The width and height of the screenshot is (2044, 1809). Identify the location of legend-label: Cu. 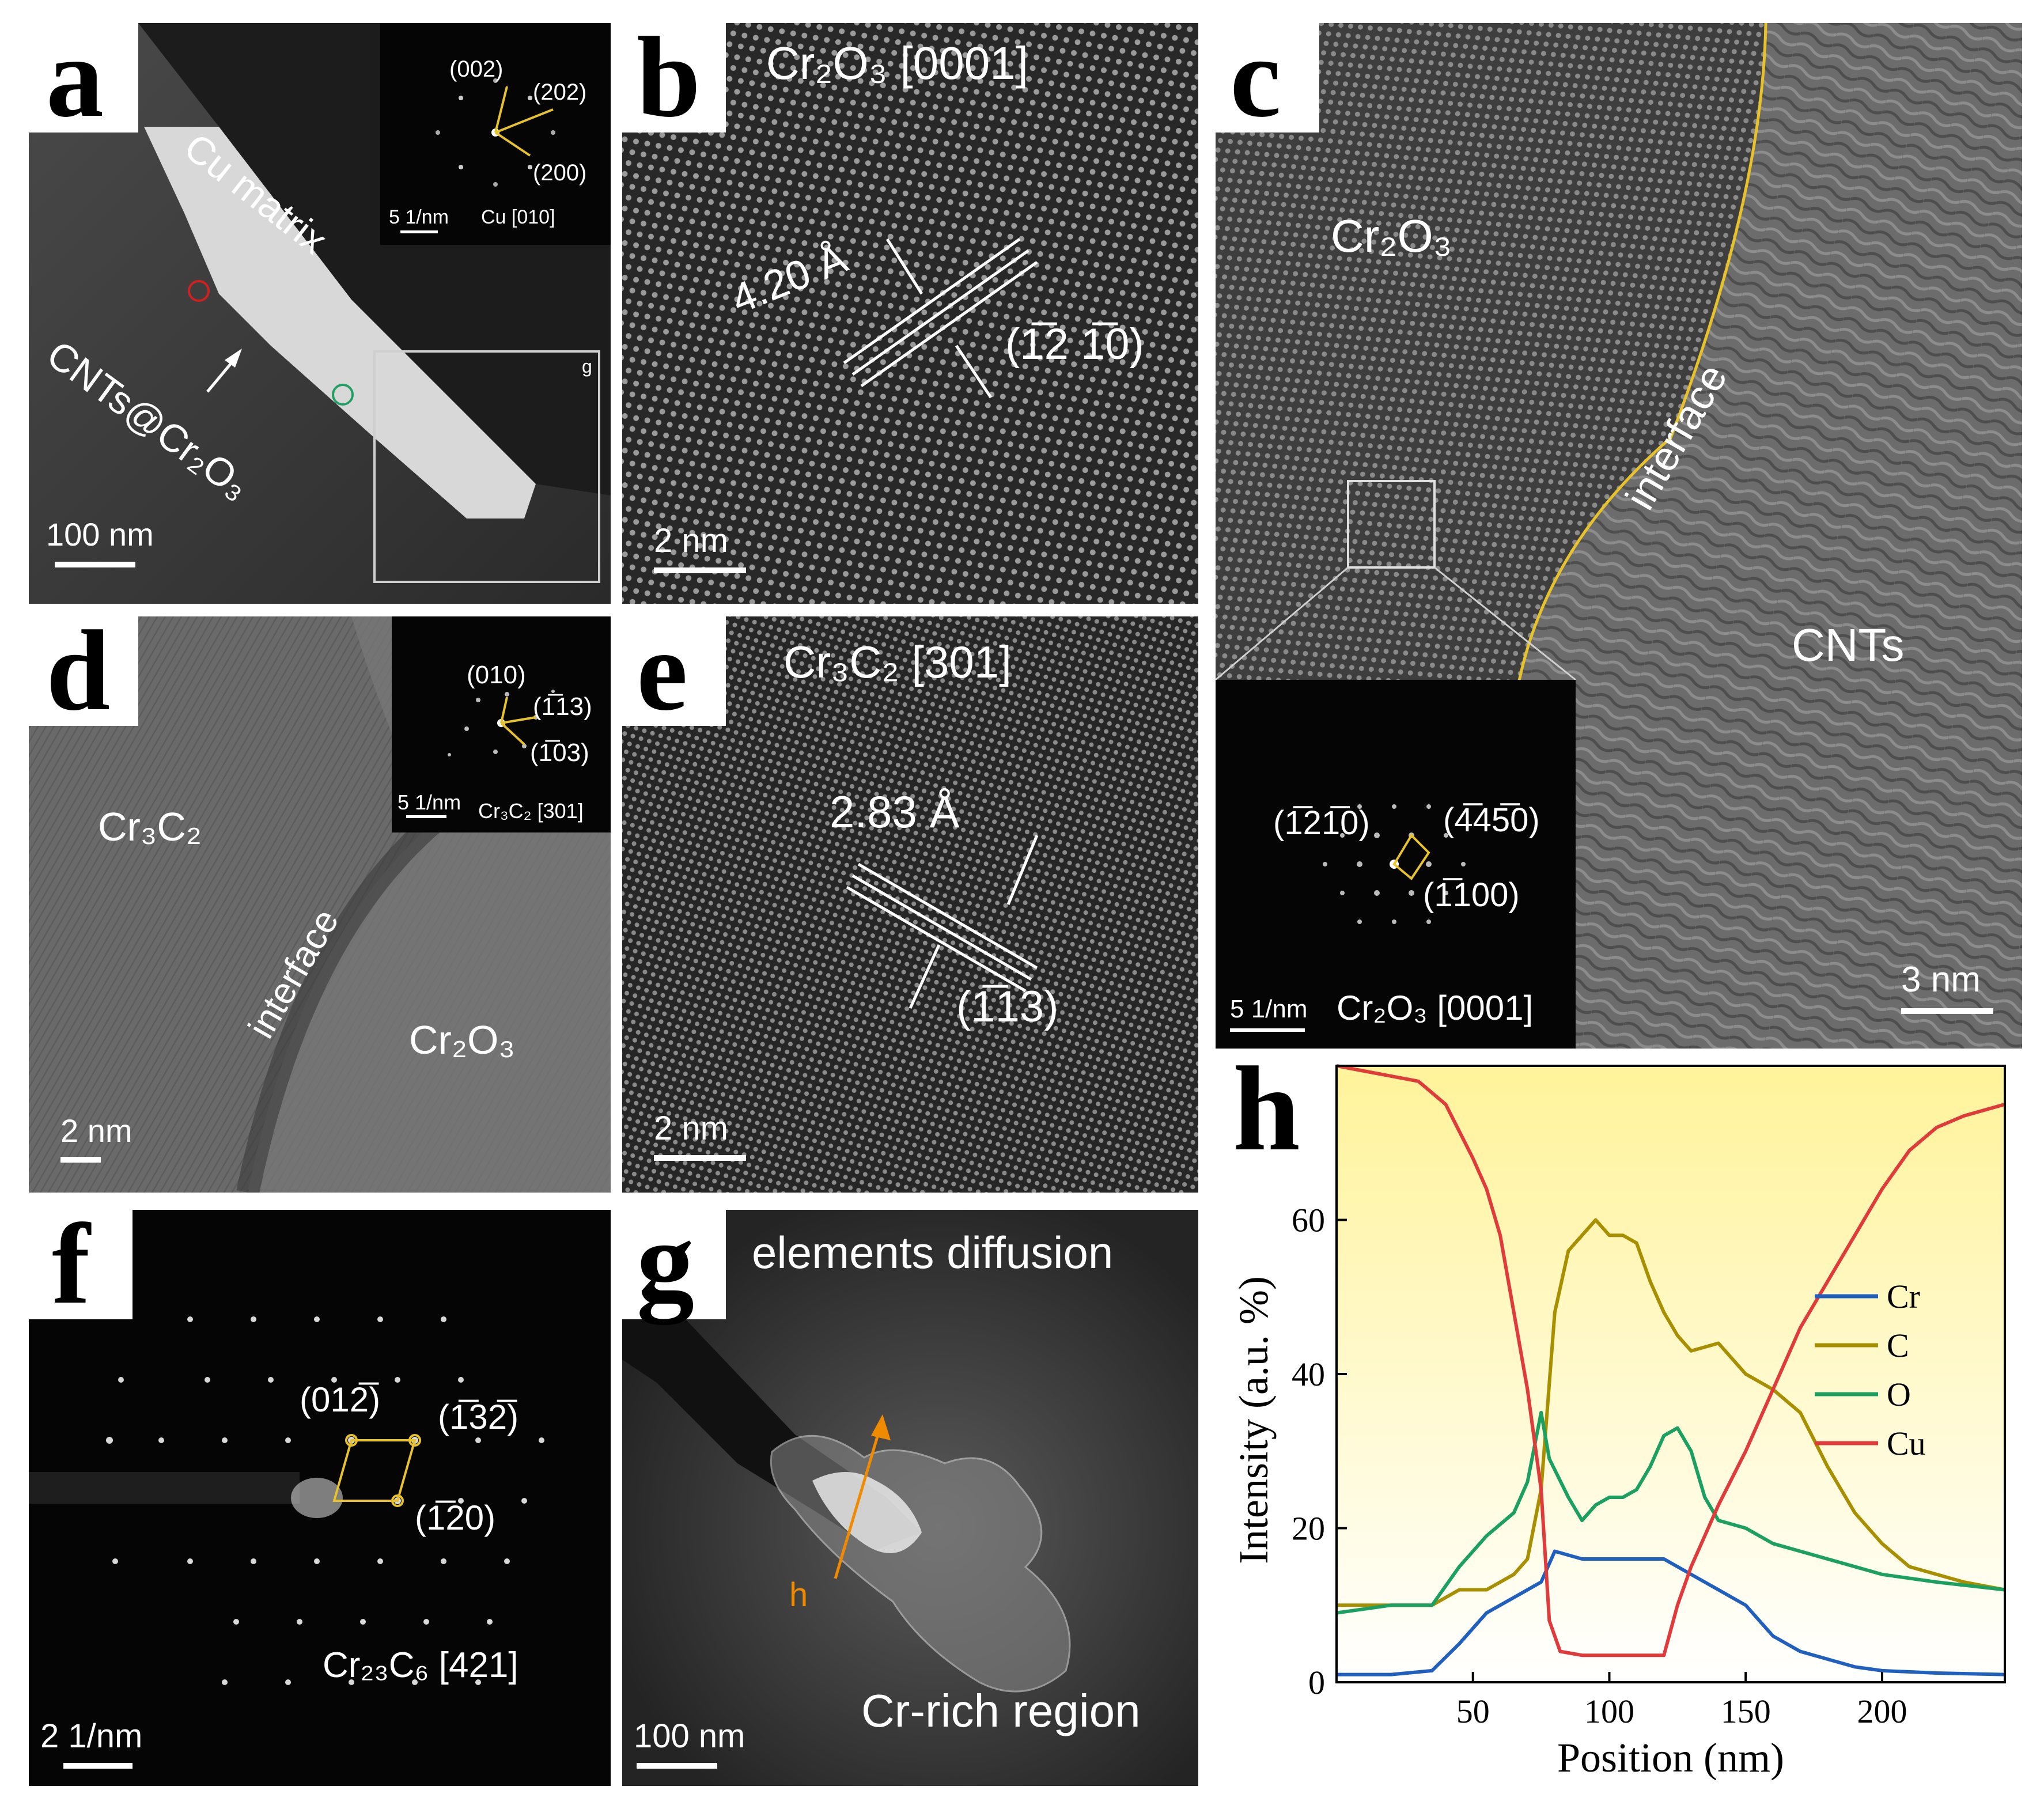
(1906, 1444).